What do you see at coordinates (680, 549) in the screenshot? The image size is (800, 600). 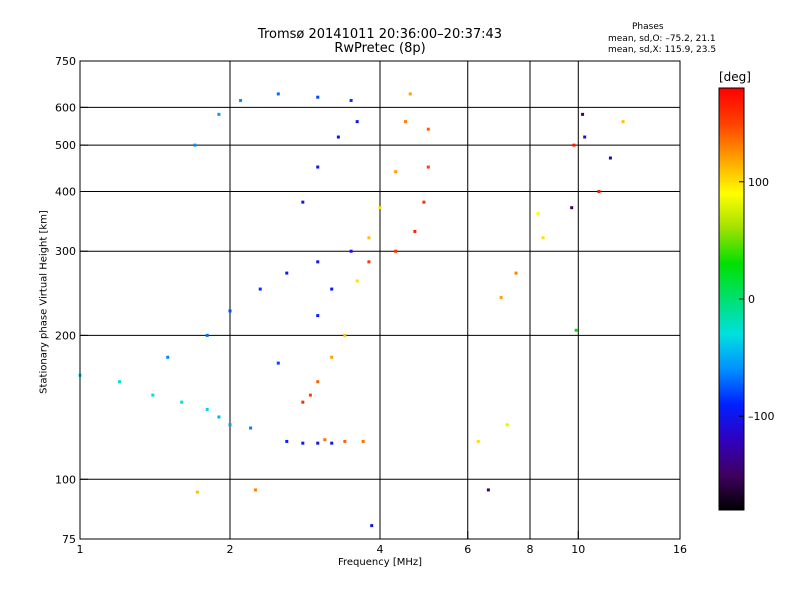 I see `x-tick-label: 16` at bounding box center [680, 549].